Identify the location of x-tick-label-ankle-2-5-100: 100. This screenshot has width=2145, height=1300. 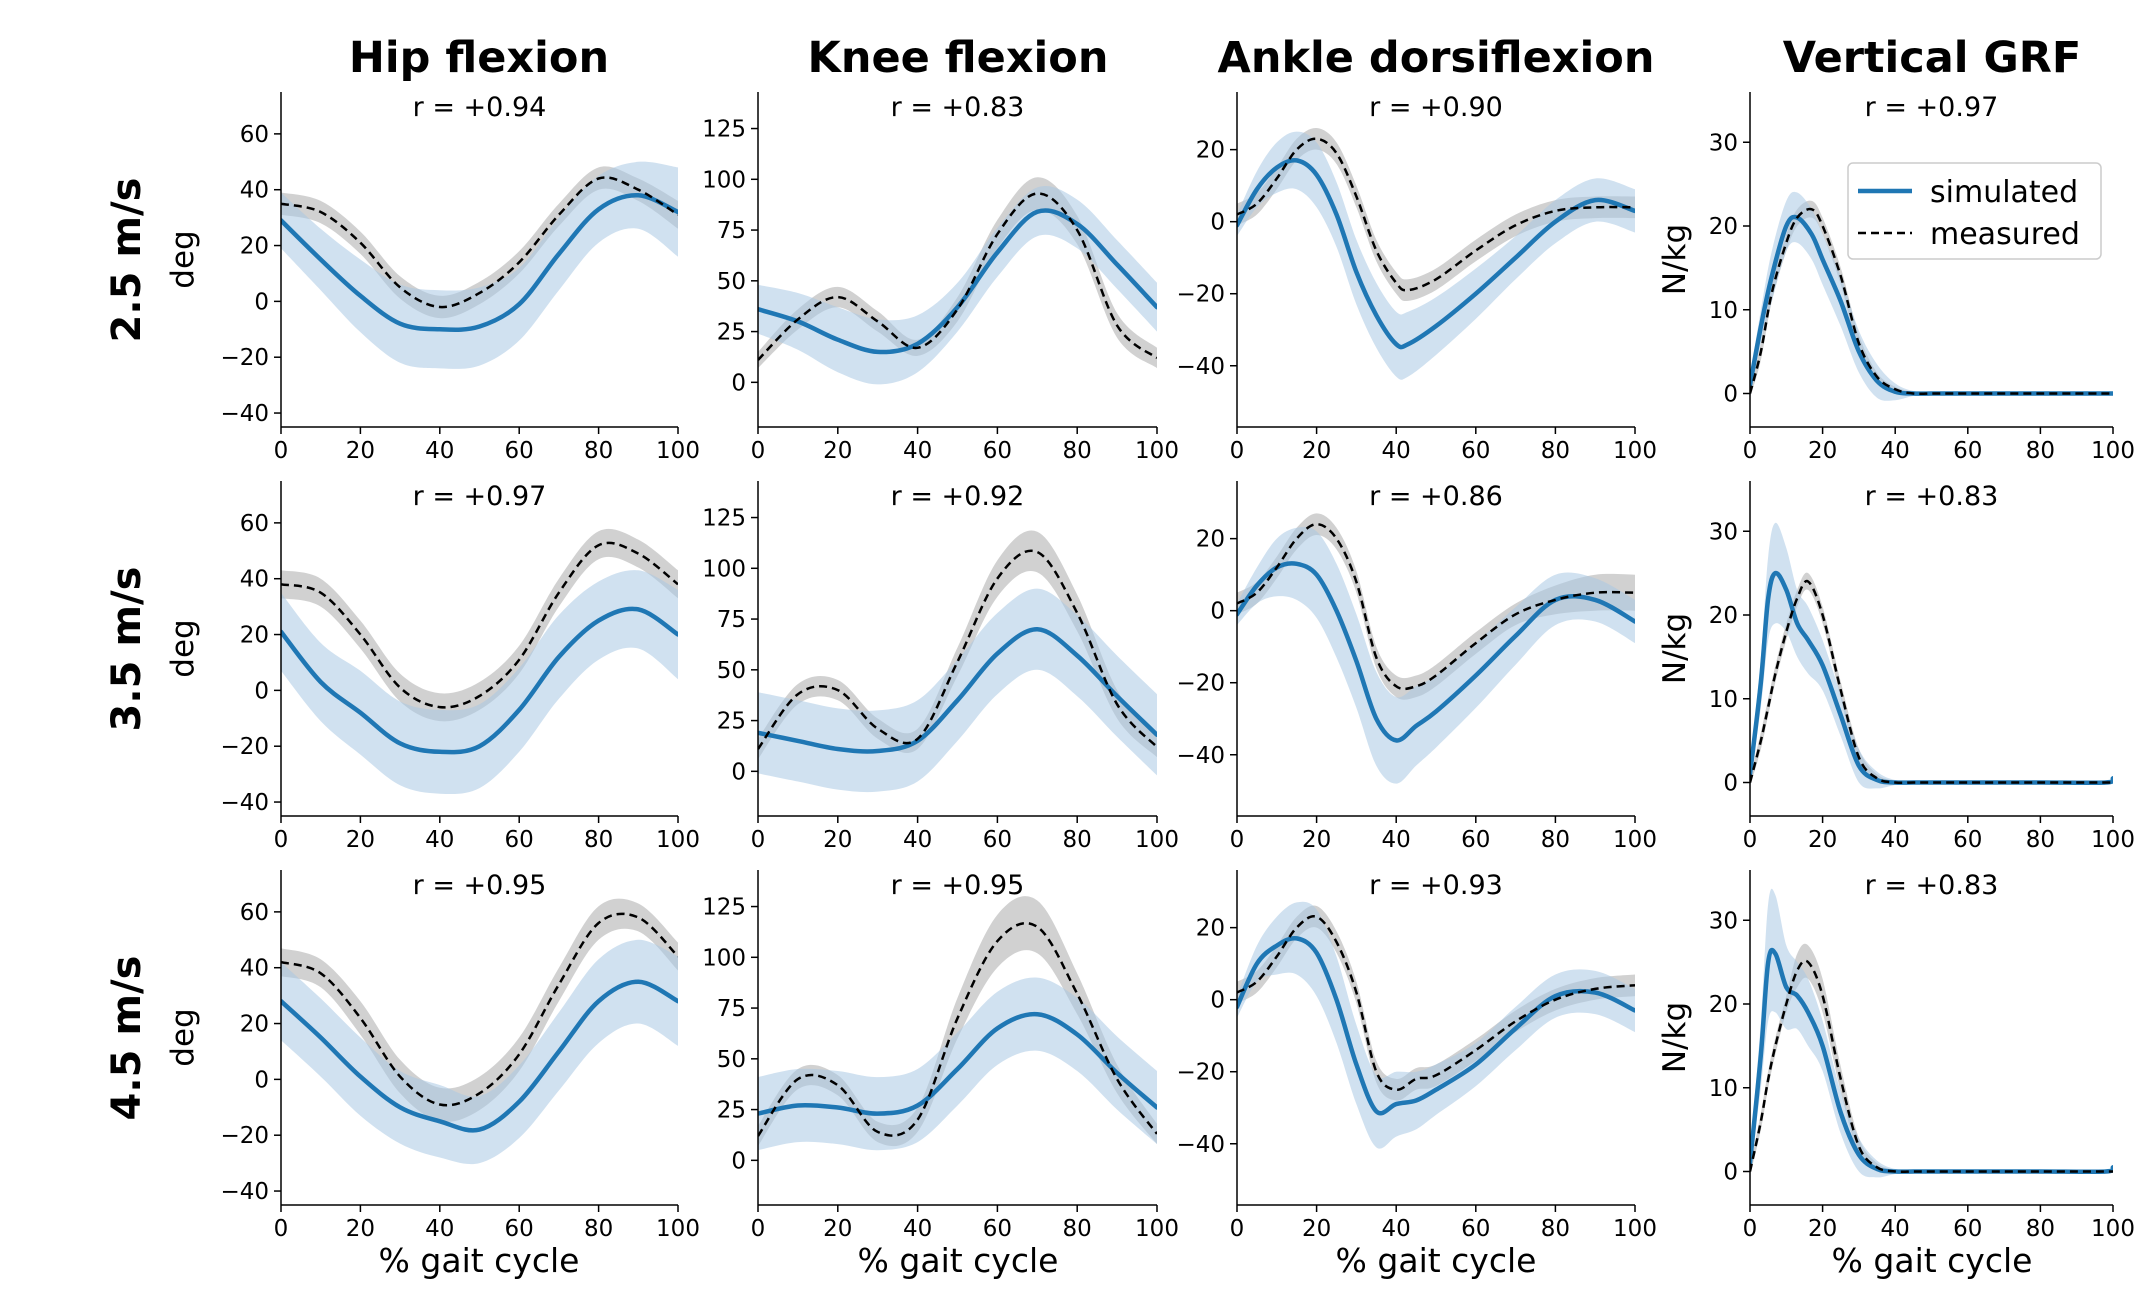
(1635, 451).